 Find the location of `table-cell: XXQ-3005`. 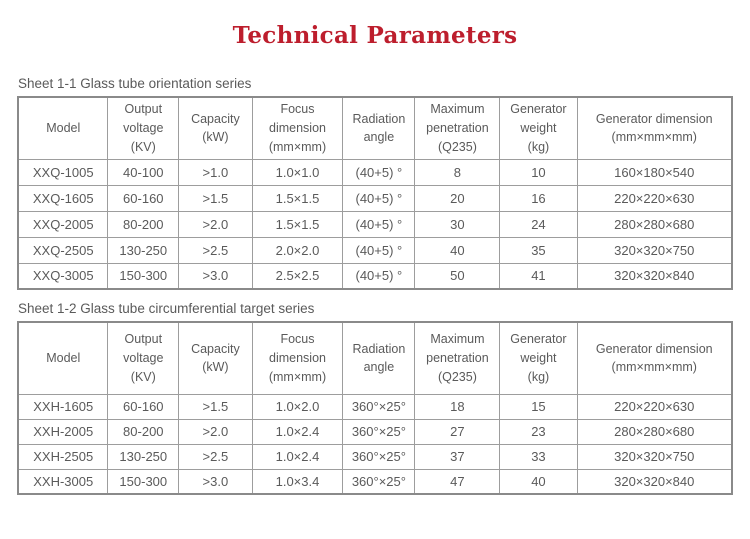

table-cell: XXQ-3005 is located at coordinates (63, 276).